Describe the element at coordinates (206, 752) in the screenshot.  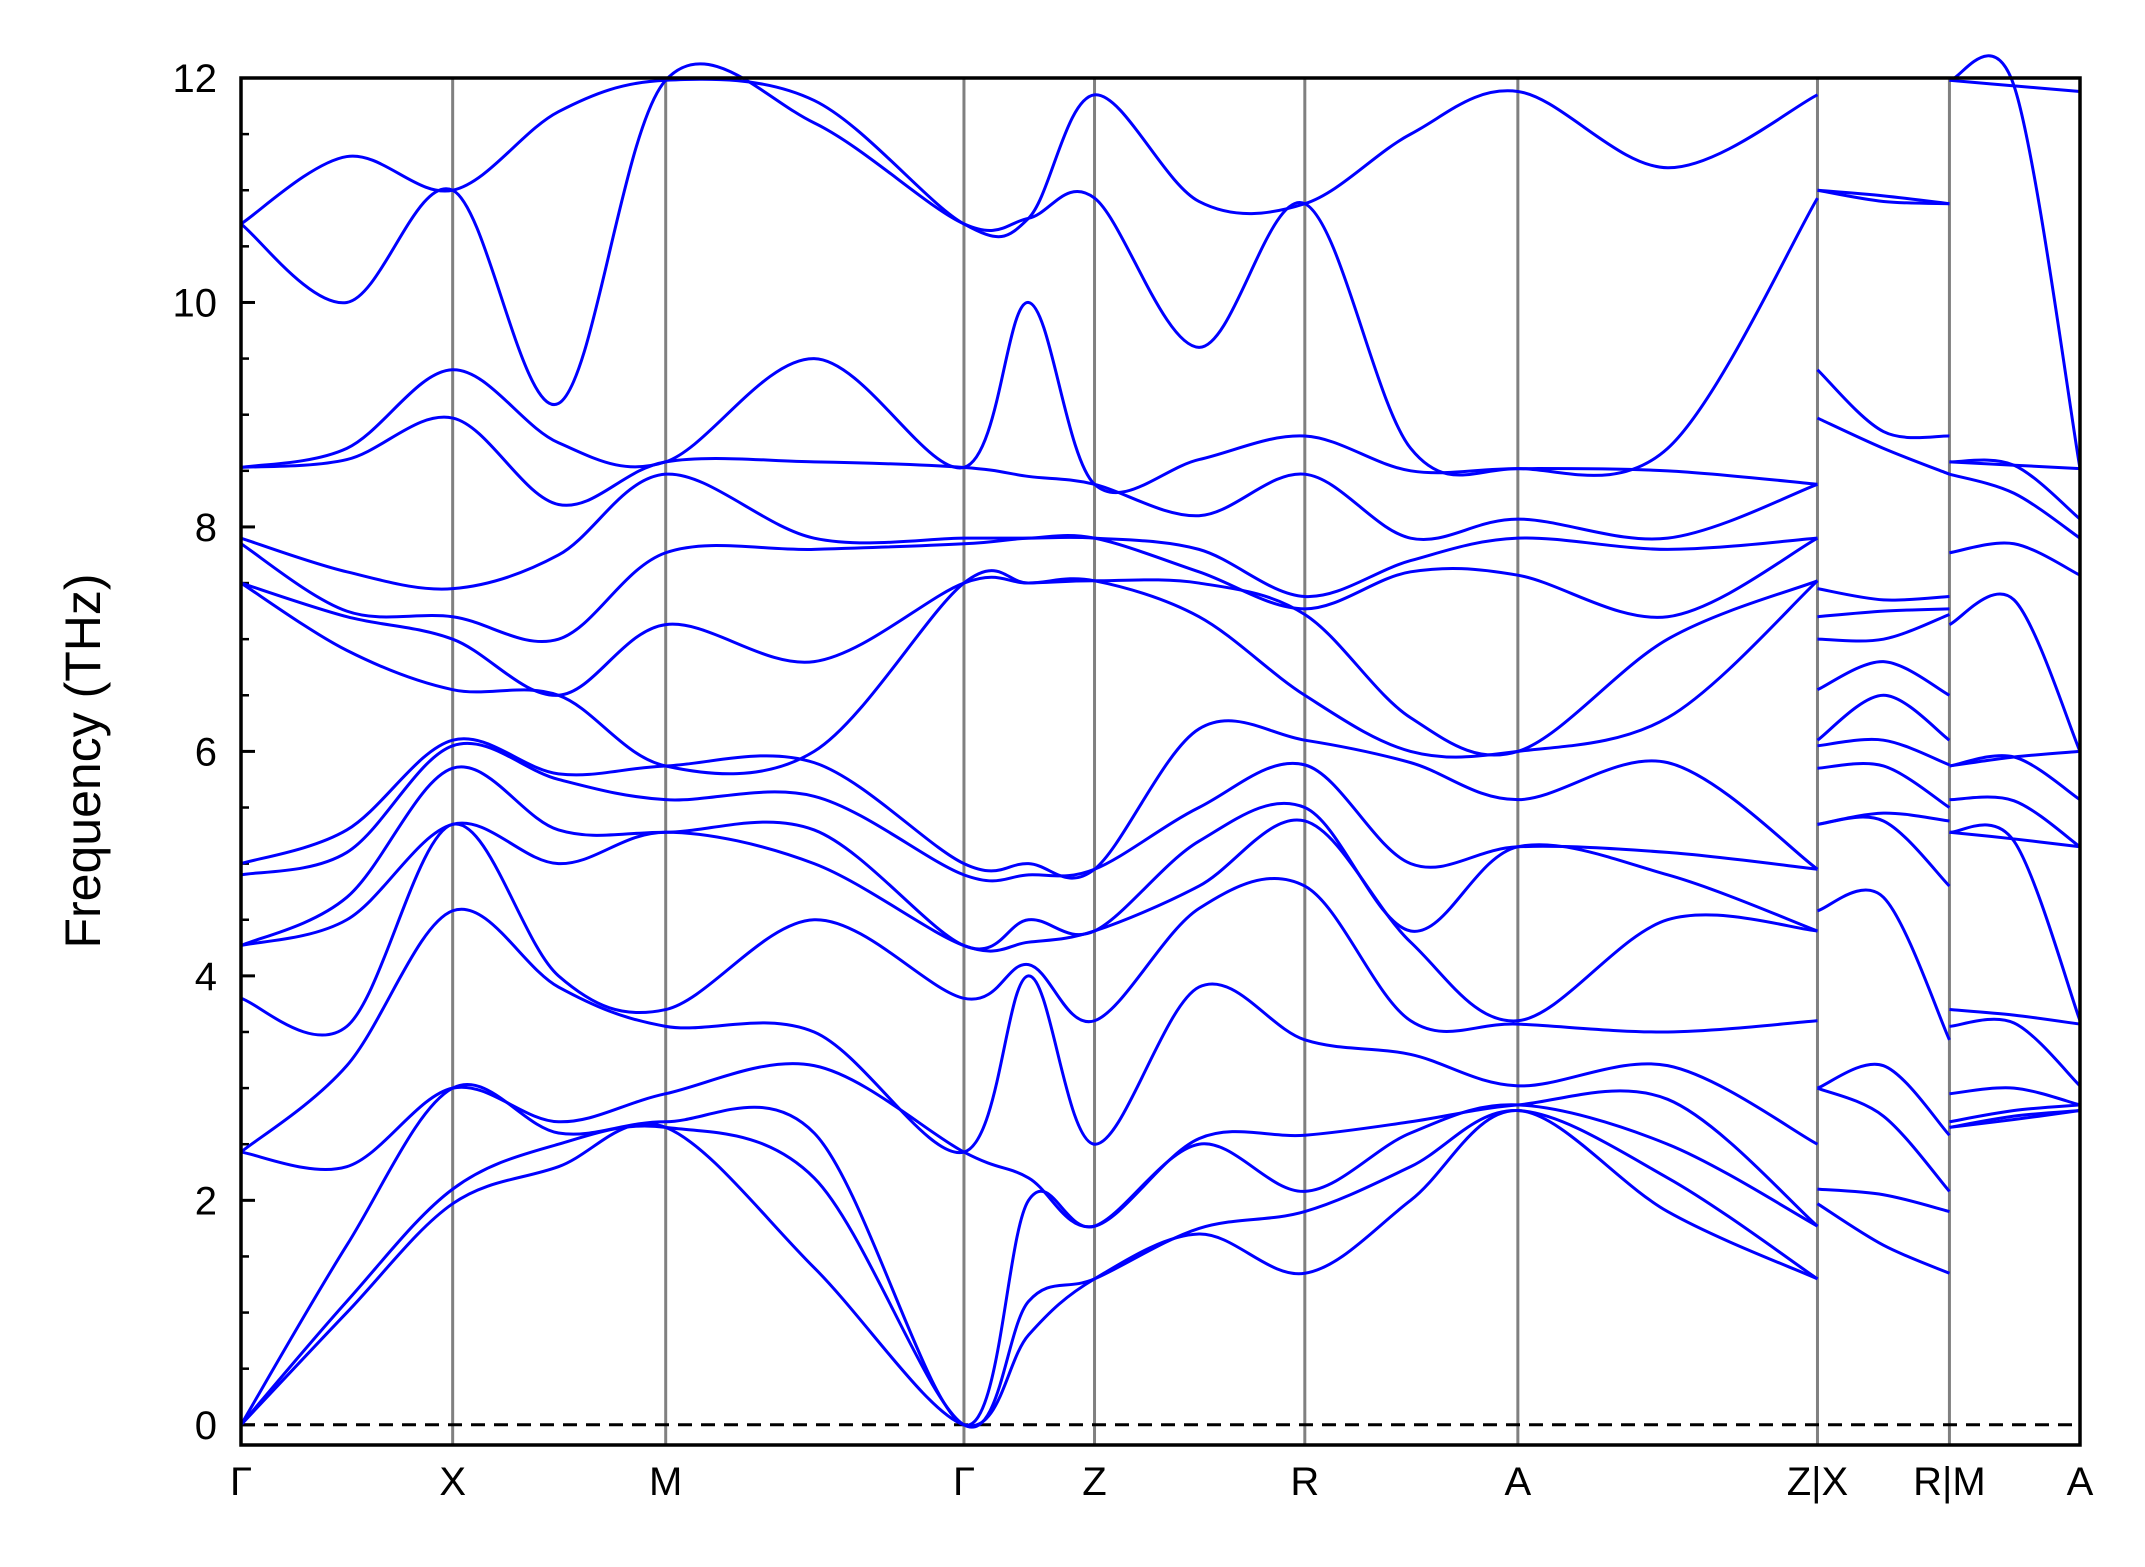
I see `y-tick-label: 6` at that location.